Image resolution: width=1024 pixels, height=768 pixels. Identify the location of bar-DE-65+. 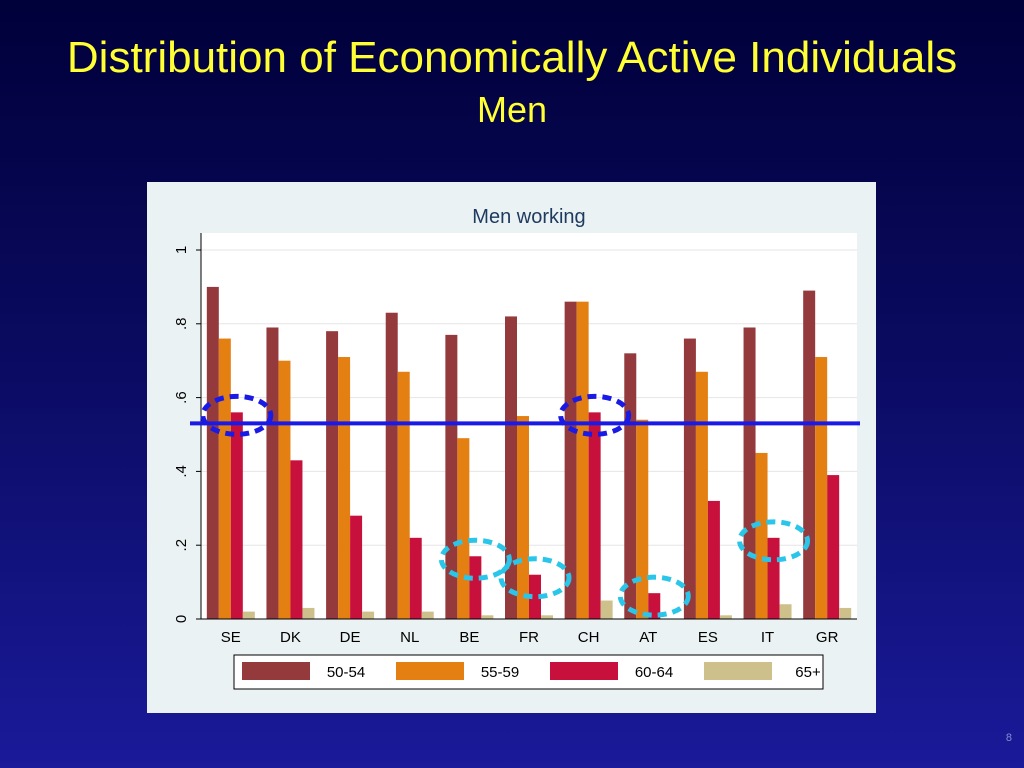
(368, 615).